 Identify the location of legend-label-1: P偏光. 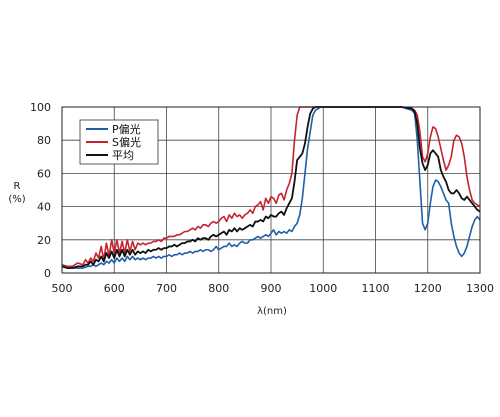
(126, 129).